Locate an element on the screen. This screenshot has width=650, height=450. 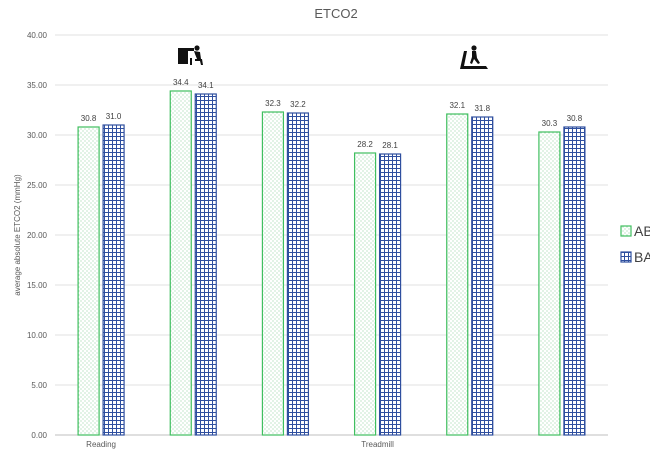
data-label: 30.3 is located at coordinates (550, 123).